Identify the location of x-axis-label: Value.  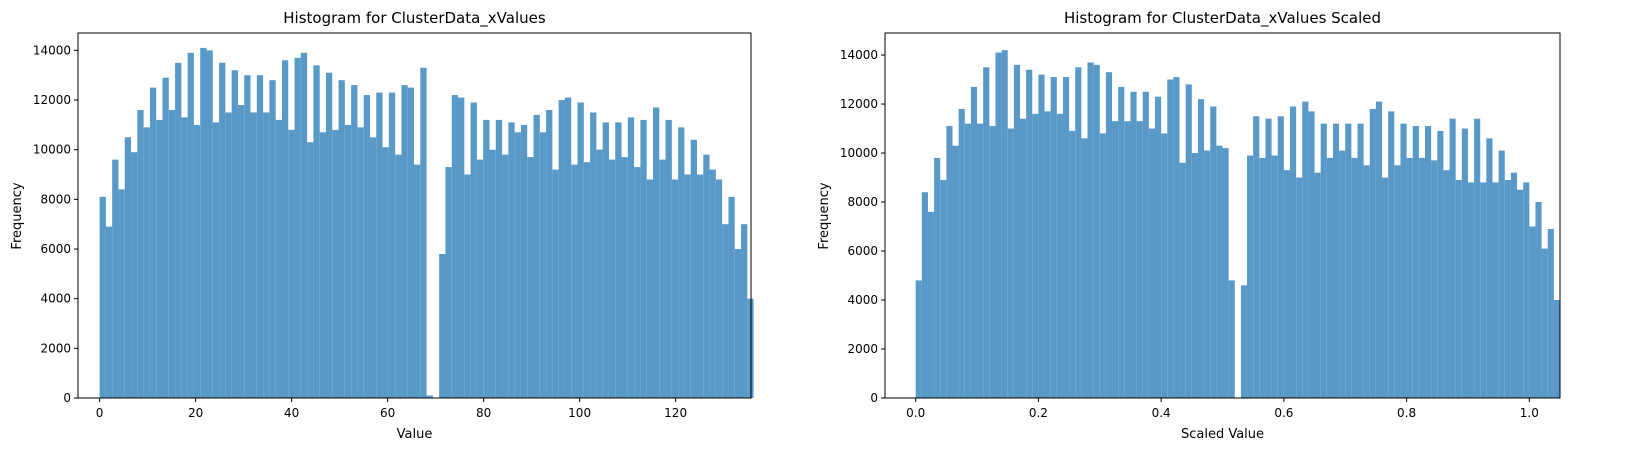
(415, 434).